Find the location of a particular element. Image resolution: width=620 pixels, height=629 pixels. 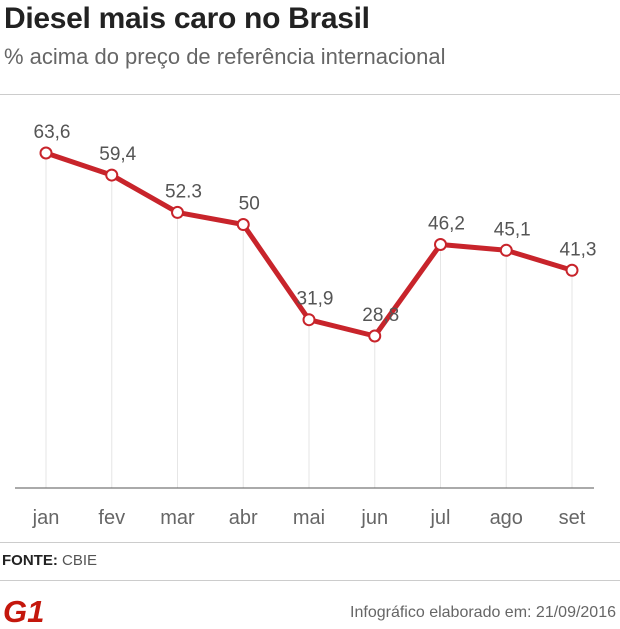

data-point-abr is located at coordinates (243, 225).